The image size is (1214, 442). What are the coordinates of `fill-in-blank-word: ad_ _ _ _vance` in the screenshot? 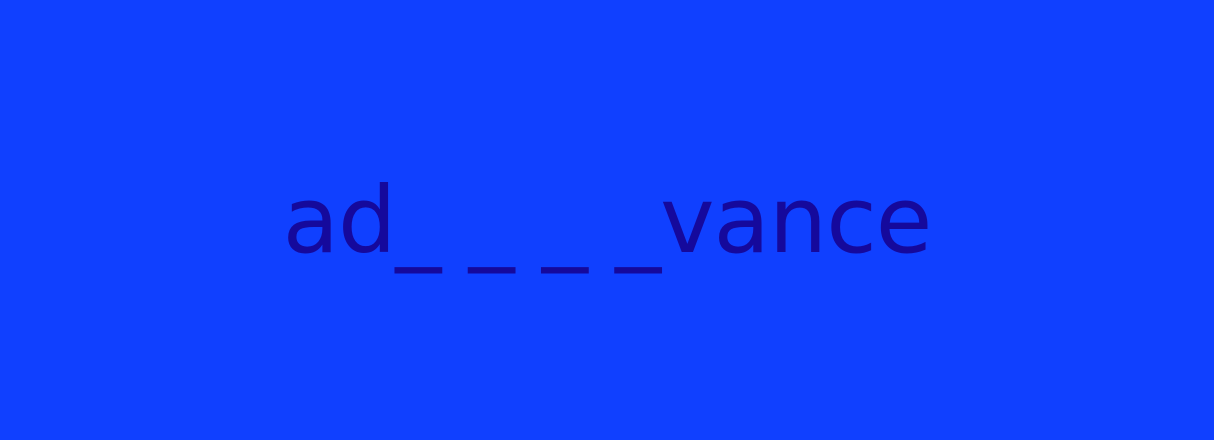 It's located at (607, 220).